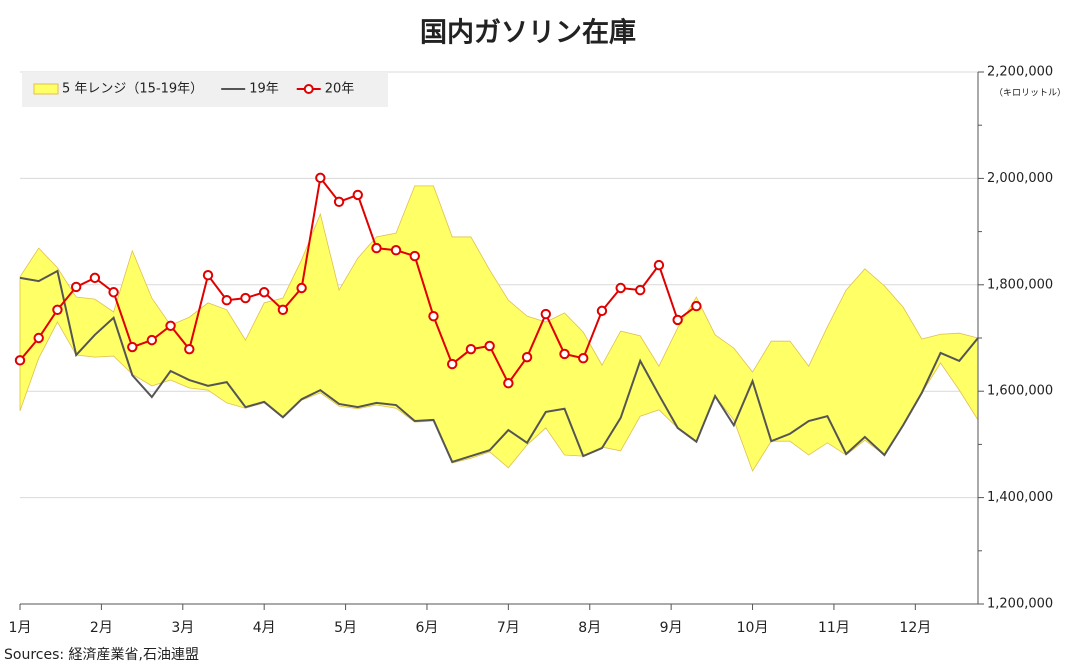 The width and height of the screenshot is (1071, 669). I want to click on y-tick-label: 1,200,000, so click(1020, 604).